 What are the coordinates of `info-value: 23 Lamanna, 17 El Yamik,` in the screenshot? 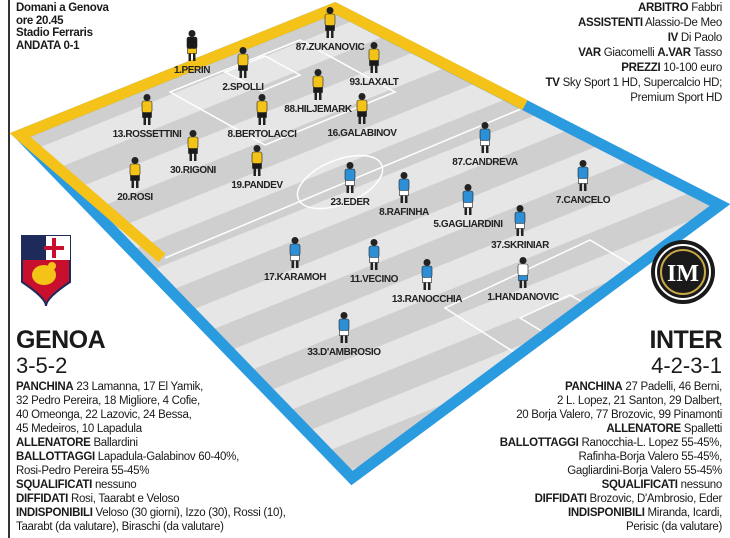 It's located at (139, 387).